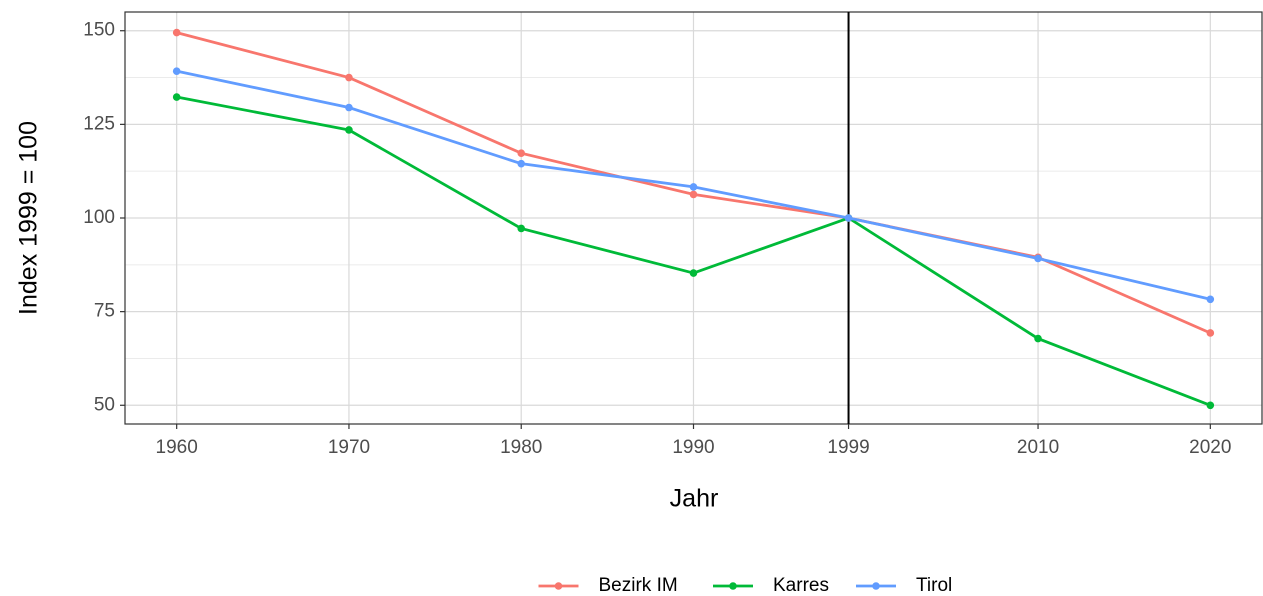 The image size is (1263, 596). I want to click on x-tick-label: 2010, so click(1038, 447).